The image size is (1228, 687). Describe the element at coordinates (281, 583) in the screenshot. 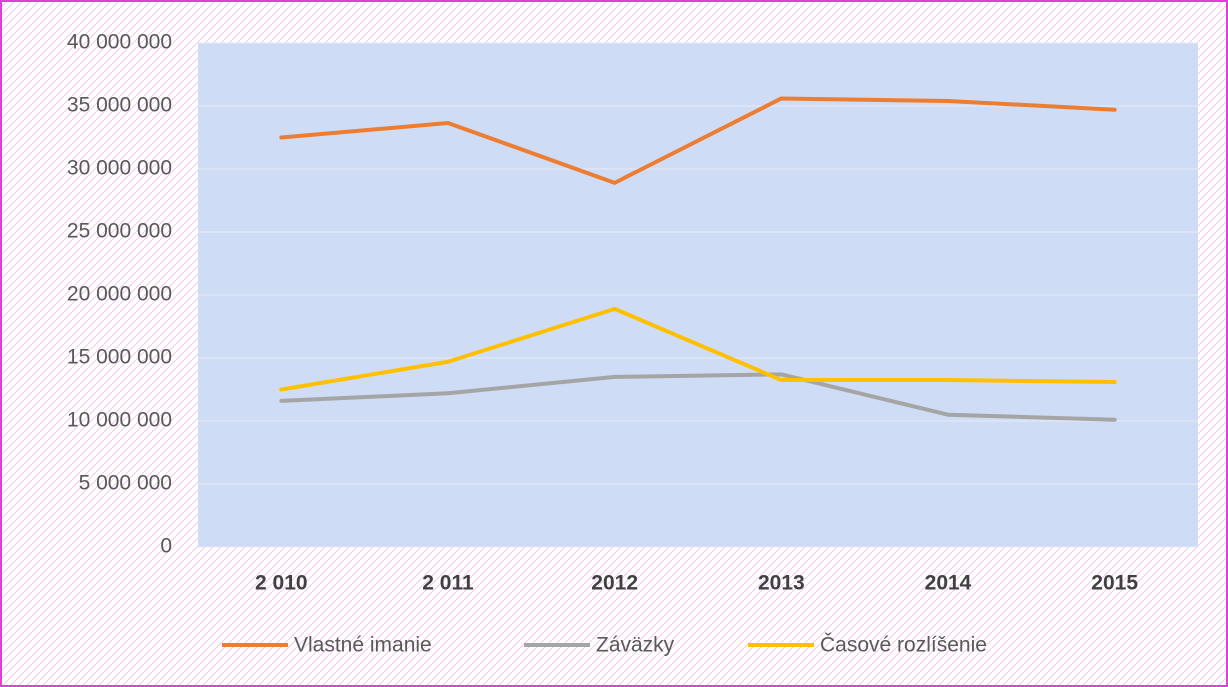

I see `x-tick-label: 2 010` at that location.